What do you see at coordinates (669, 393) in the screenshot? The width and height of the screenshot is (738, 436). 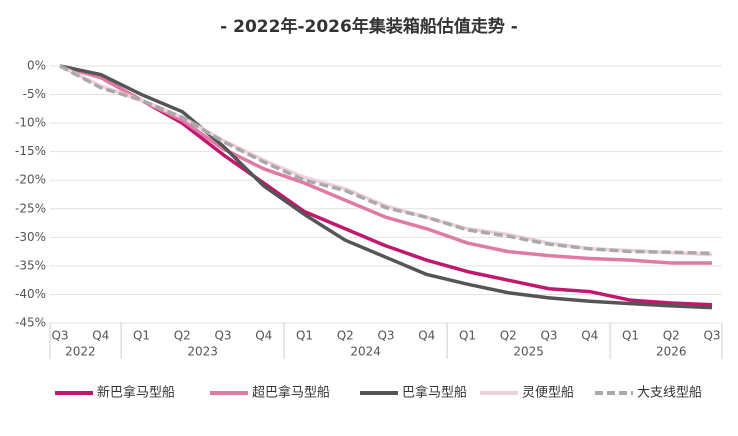 I see `legend-label: 大支线型船` at bounding box center [669, 393].